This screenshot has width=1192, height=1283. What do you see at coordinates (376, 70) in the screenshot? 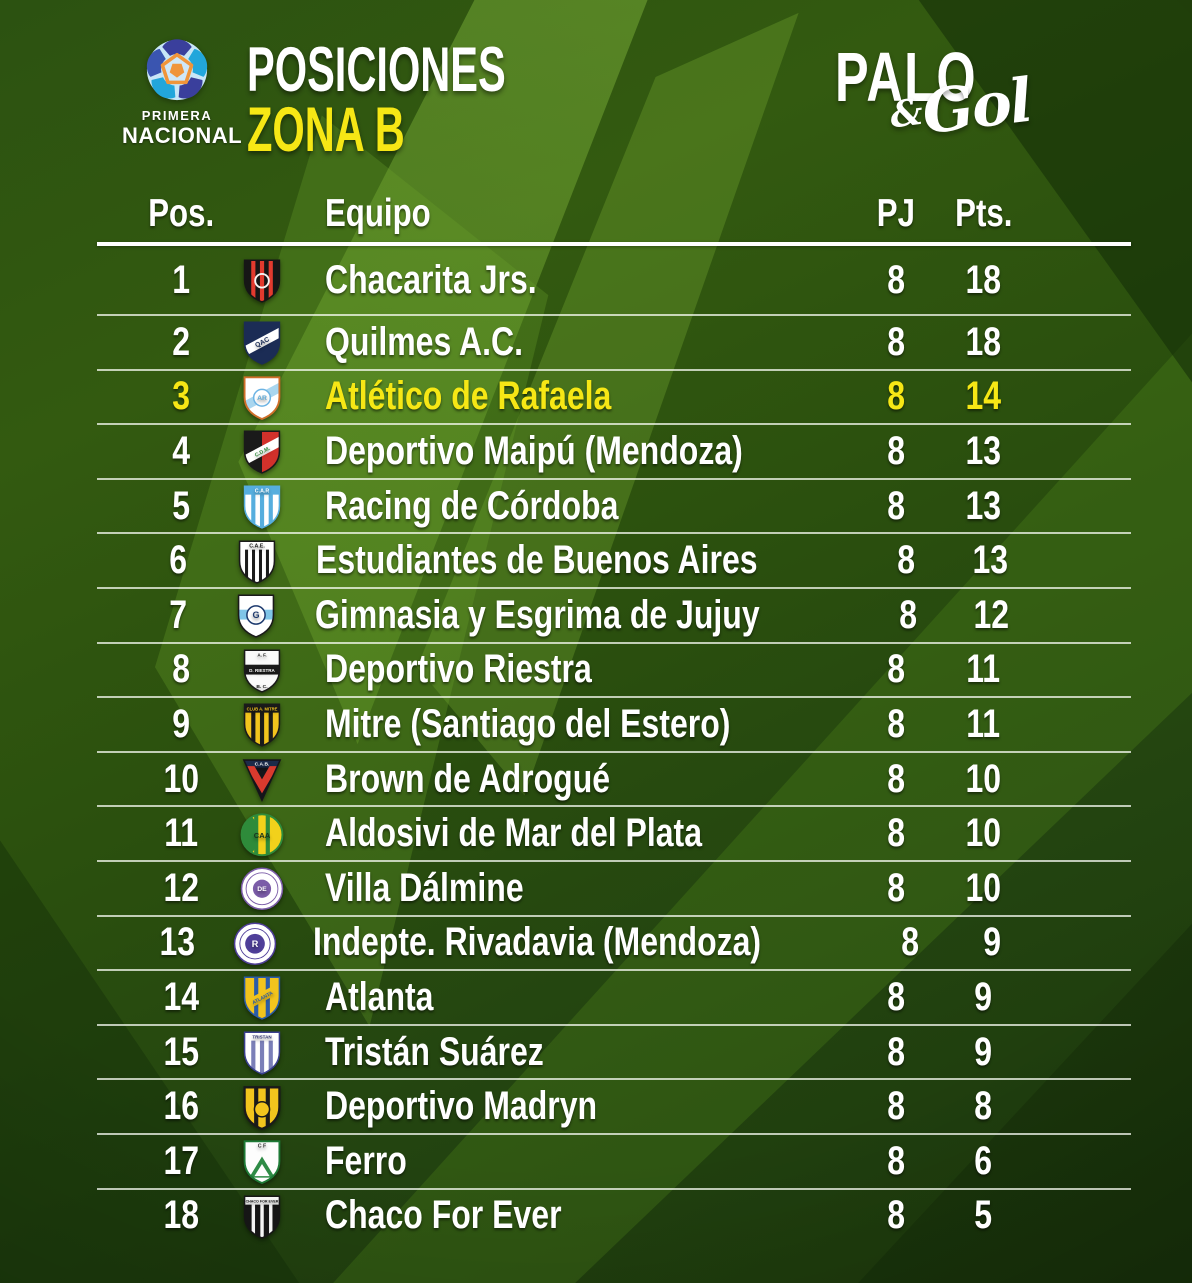
I see `page-title: POSICIONES` at bounding box center [376, 70].